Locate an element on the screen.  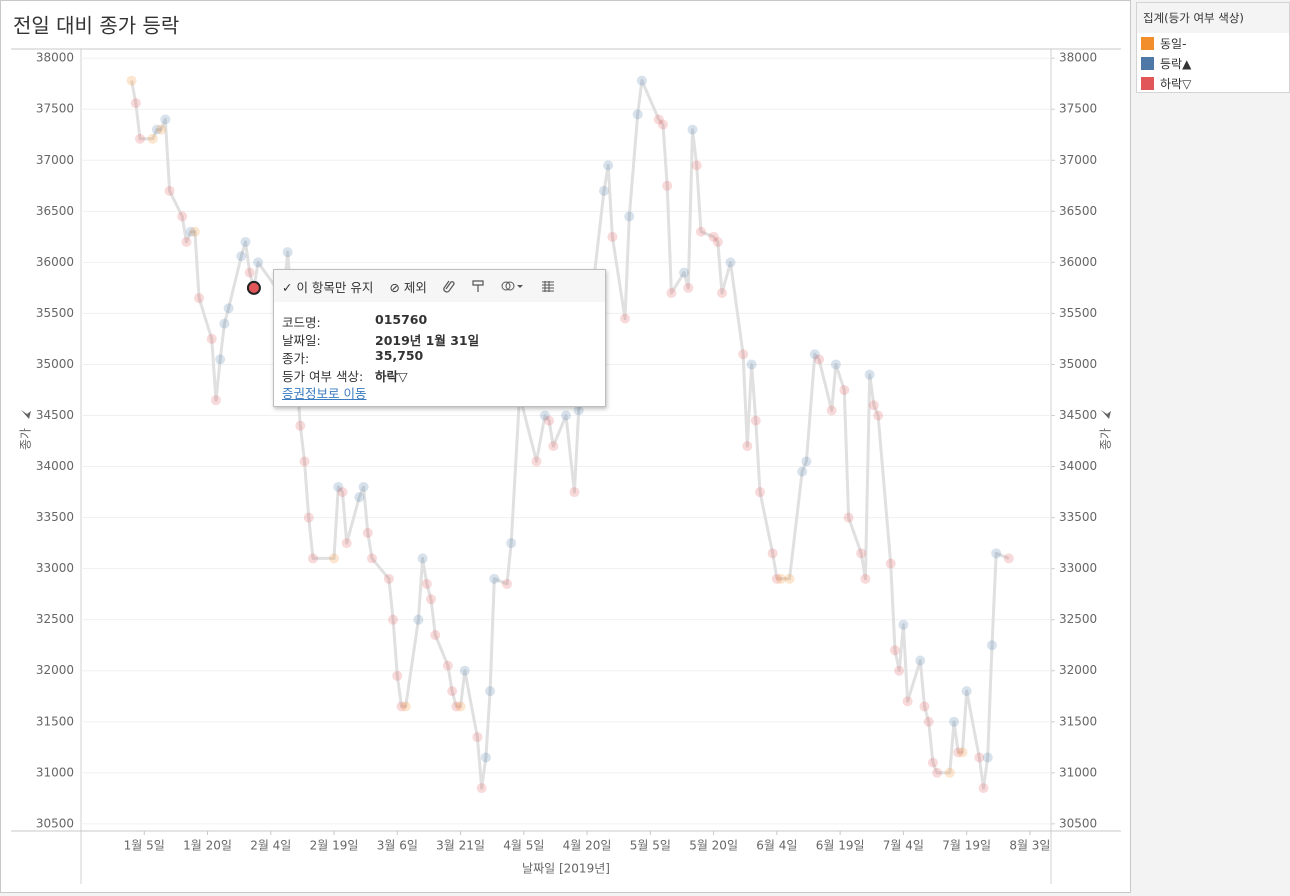
y2-tick-label: 34500 is located at coordinates (1078, 415).